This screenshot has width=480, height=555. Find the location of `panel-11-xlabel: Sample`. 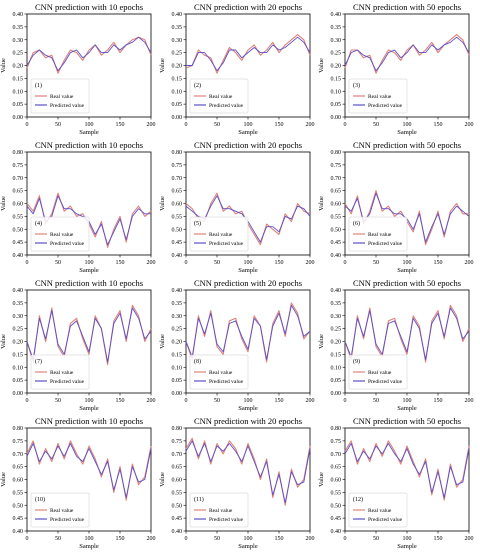

panel-11-xlabel: Sample is located at coordinates (248, 546).